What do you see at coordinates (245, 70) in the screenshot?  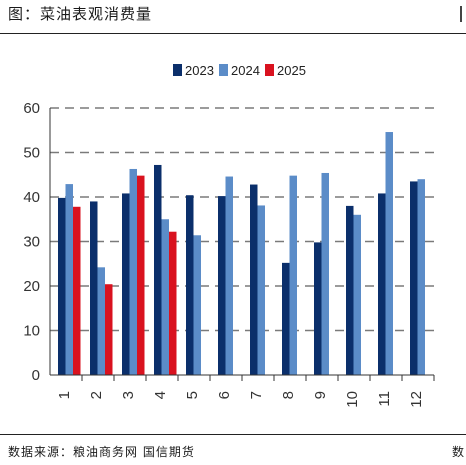 I see `legend-label-2024: 2024` at bounding box center [245, 70].